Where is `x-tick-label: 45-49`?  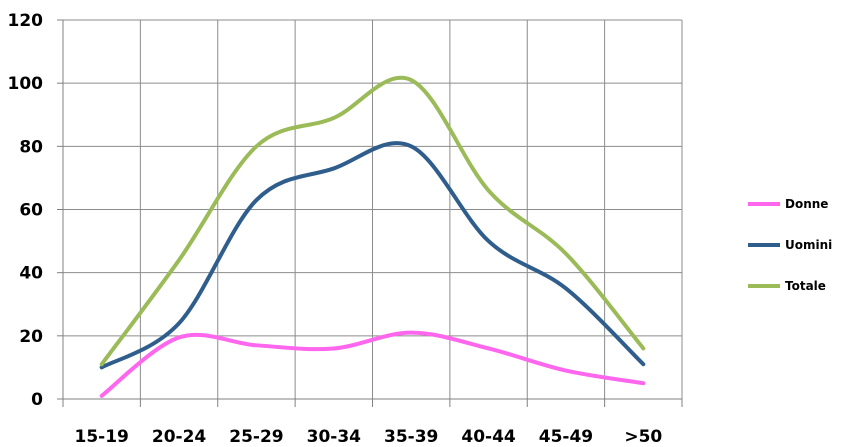
x-tick-label: 45-49 is located at coordinates (566, 437).